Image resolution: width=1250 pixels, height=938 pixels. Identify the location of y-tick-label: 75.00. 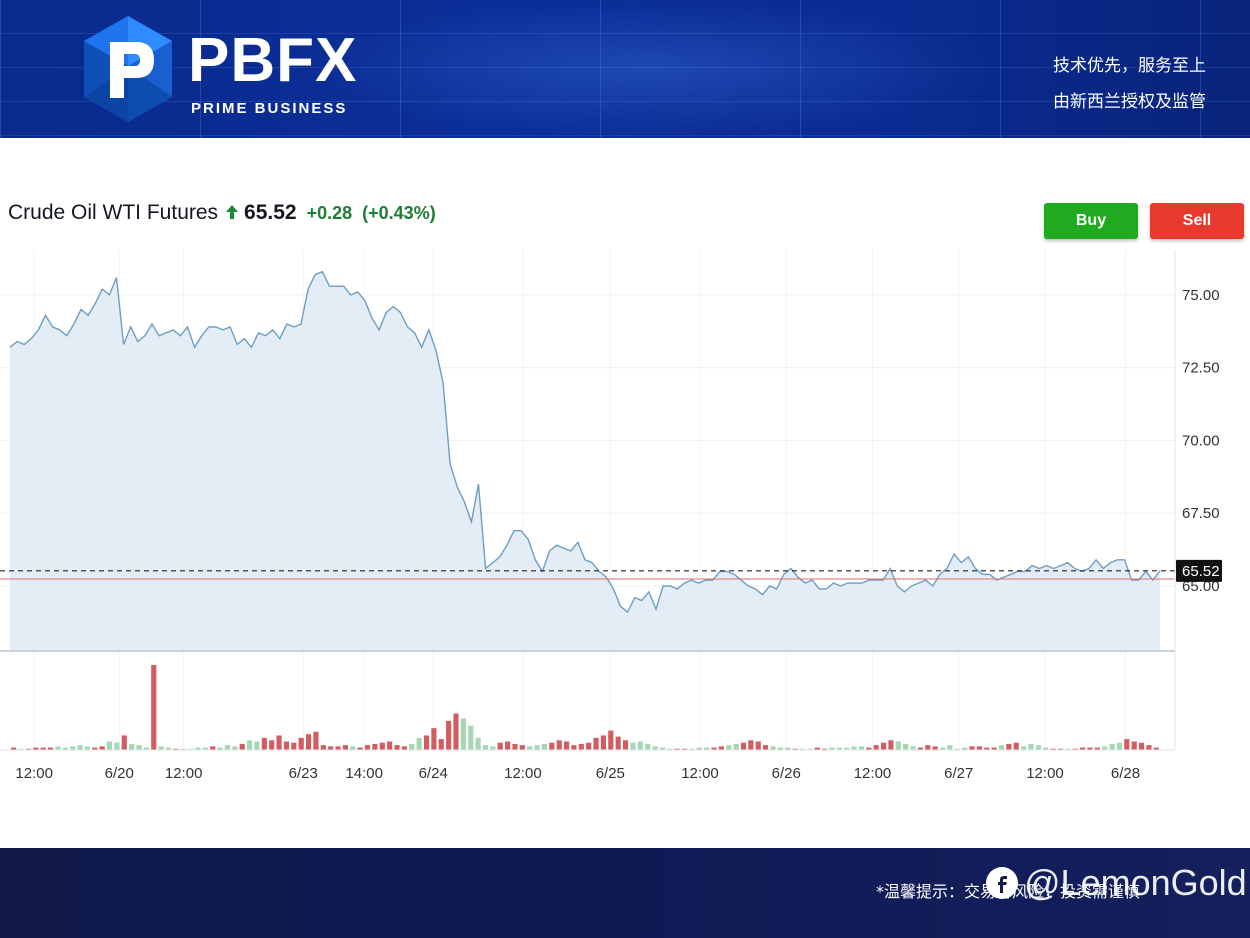
(1201, 295).